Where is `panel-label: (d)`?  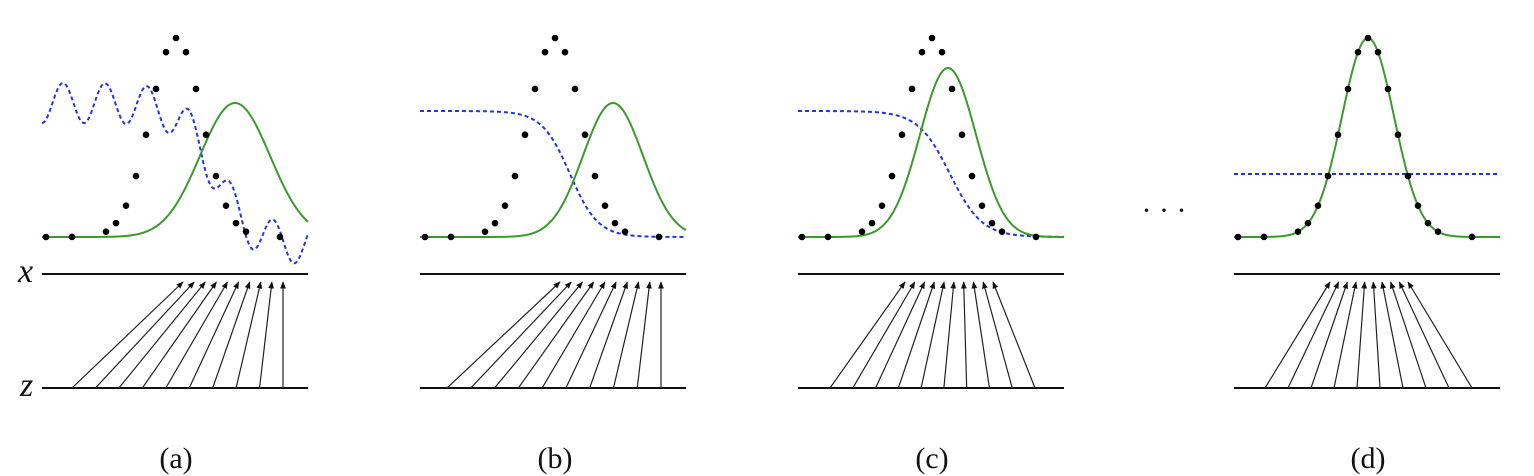
panel-label: (d) is located at coordinates (1368, 458).